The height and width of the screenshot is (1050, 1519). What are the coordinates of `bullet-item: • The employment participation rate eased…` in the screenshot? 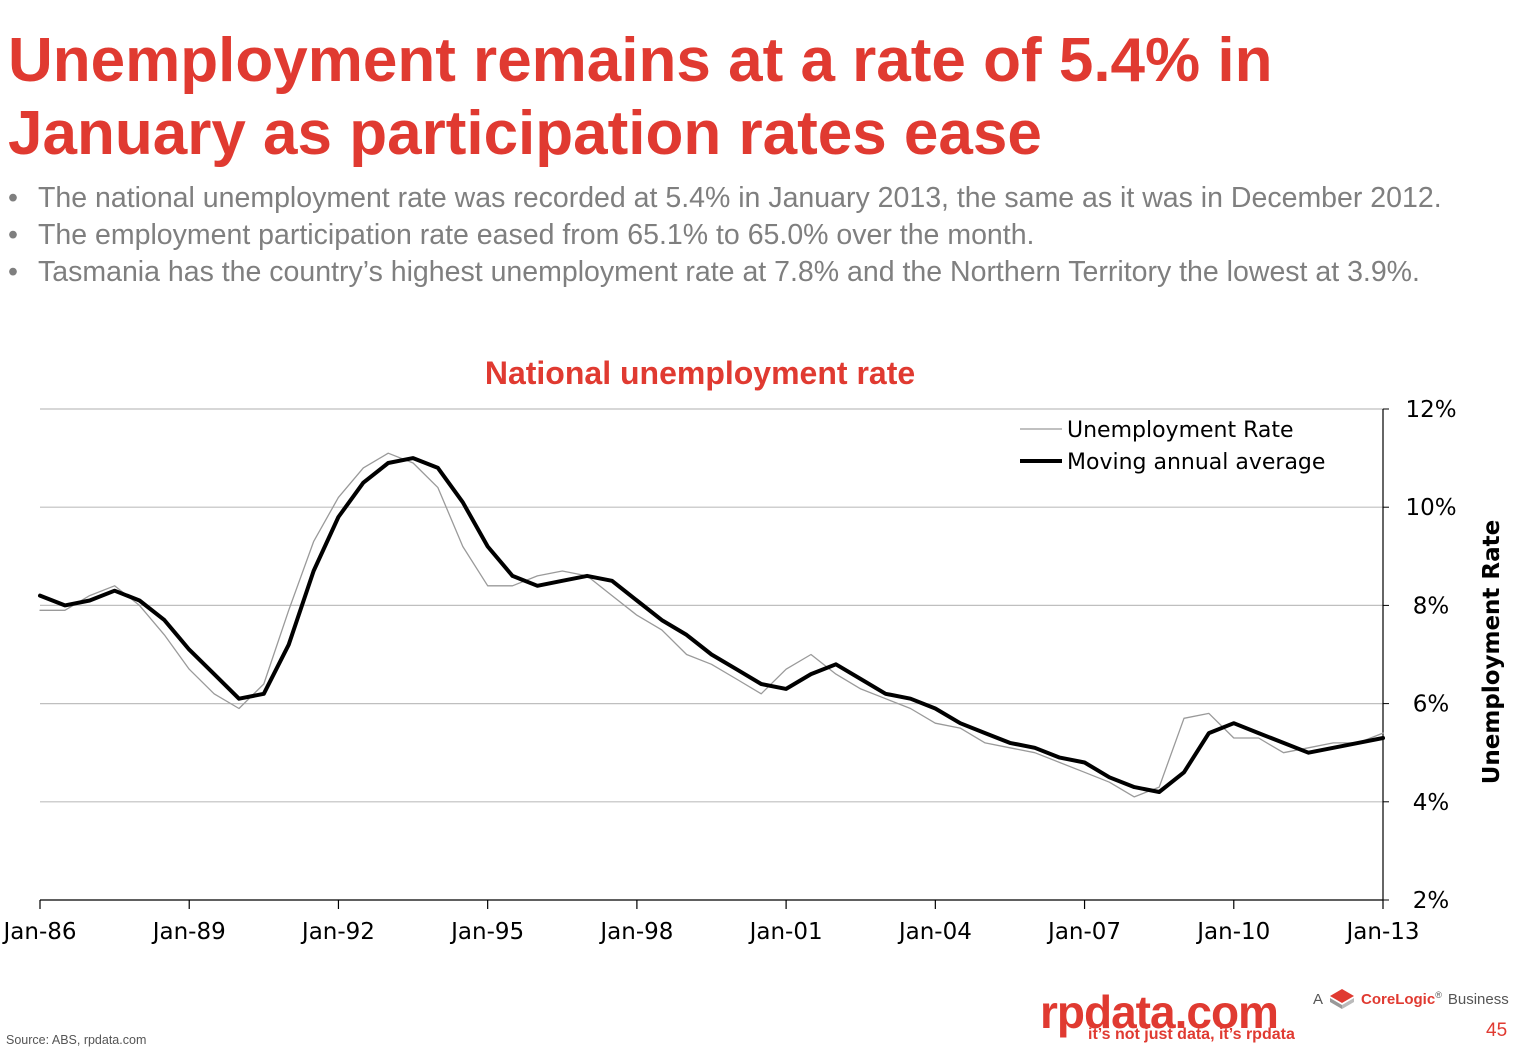 It's located at (758, 235).